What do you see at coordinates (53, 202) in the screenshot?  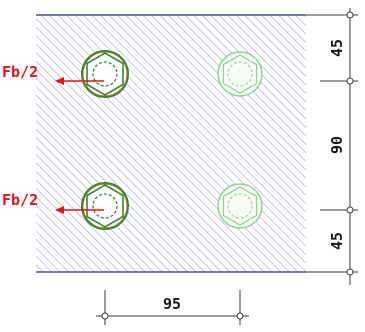 I see `force-bottom: Fb/2` at bounding box center [53, 202].